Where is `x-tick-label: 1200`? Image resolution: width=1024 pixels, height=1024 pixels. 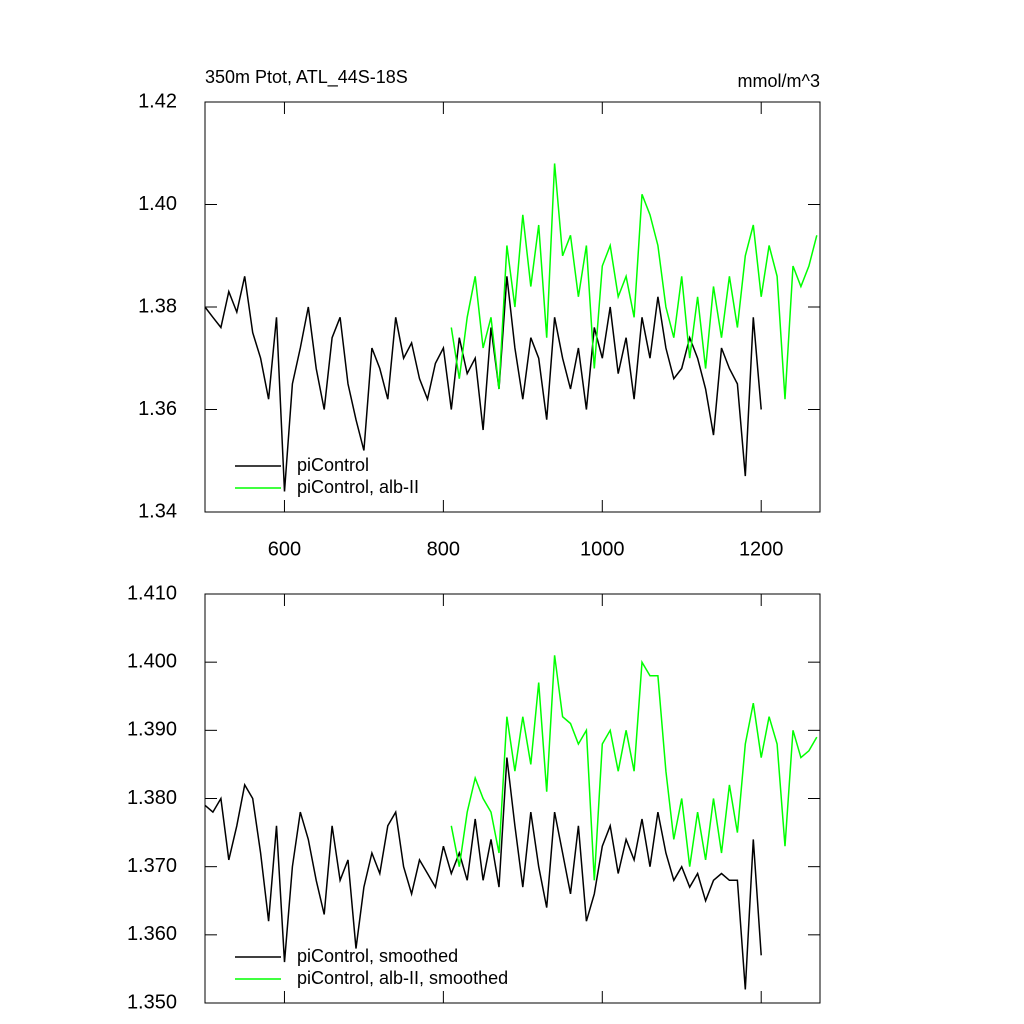 x-tick-label: 1200 is located at coordinates (761, 549).